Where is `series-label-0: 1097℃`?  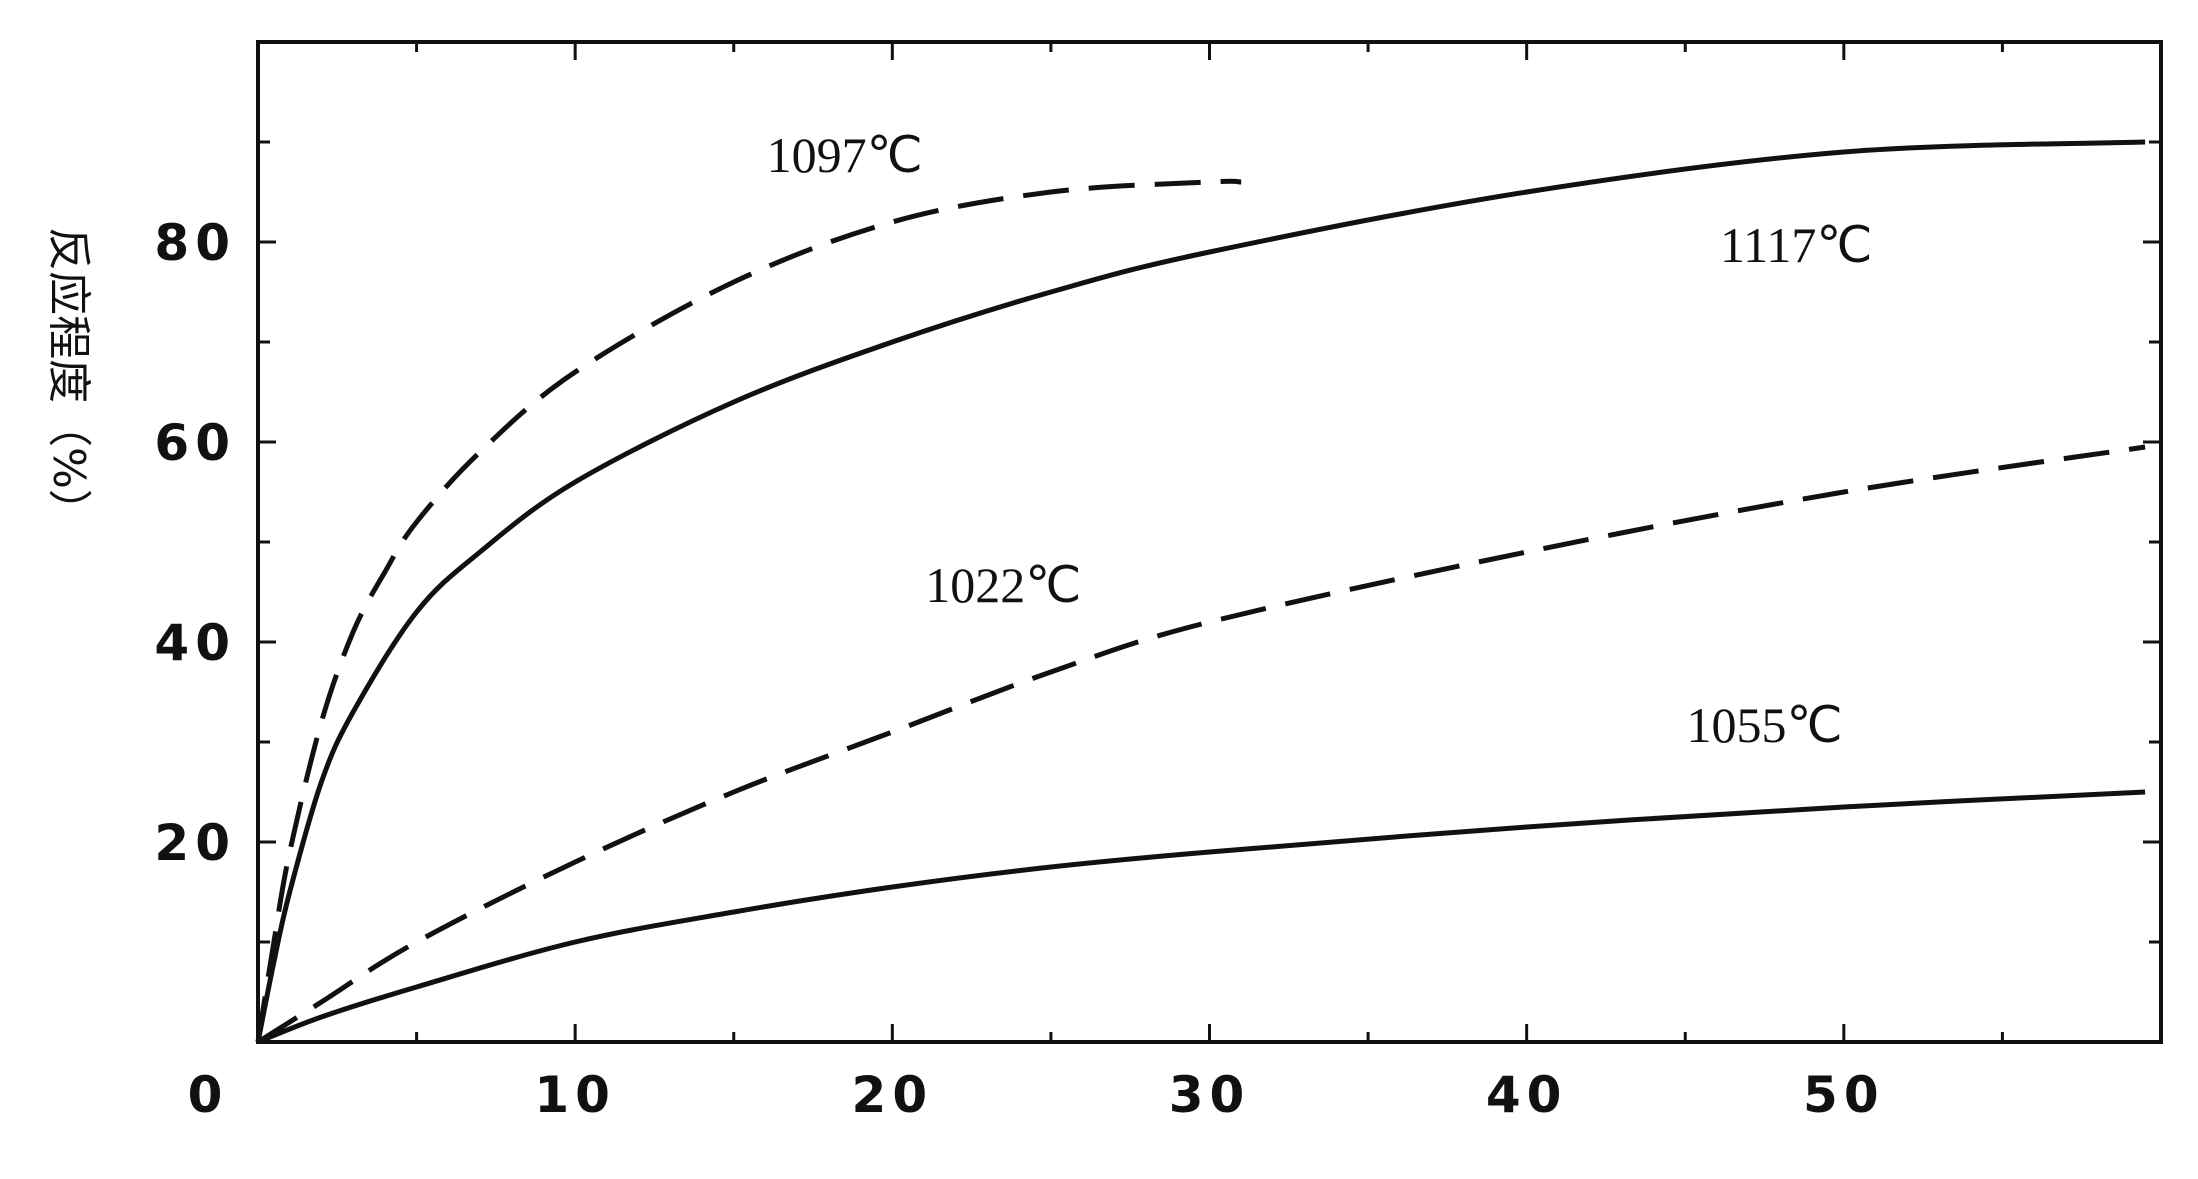 series-label-0: 1097℃ is located at coordinates (845, 155).